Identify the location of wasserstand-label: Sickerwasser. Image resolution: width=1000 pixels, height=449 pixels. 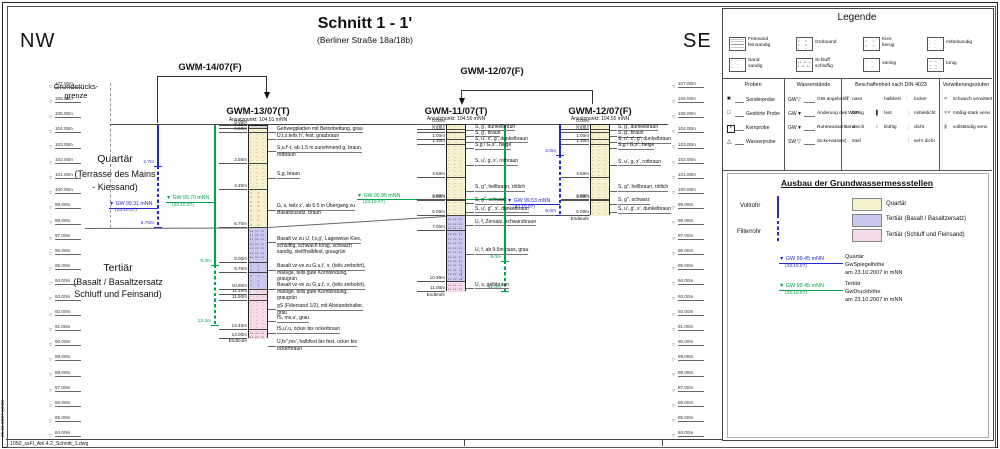
(831, 141).